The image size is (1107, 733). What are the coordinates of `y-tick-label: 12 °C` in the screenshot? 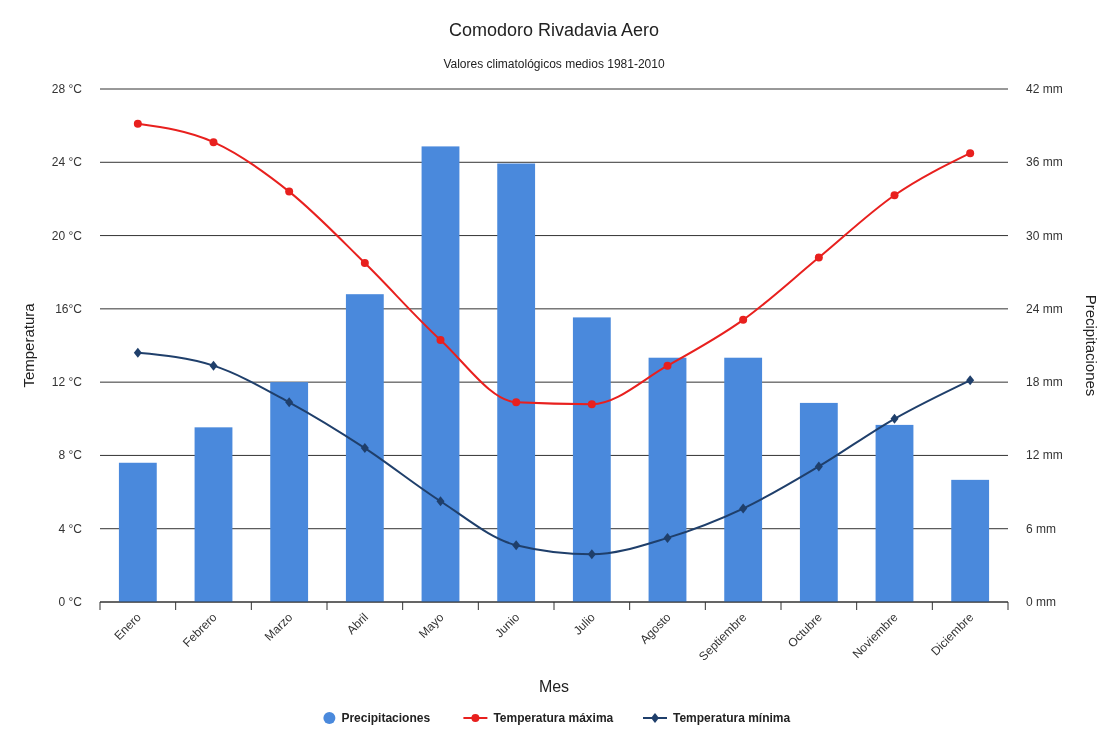 It's located at (67, 382).